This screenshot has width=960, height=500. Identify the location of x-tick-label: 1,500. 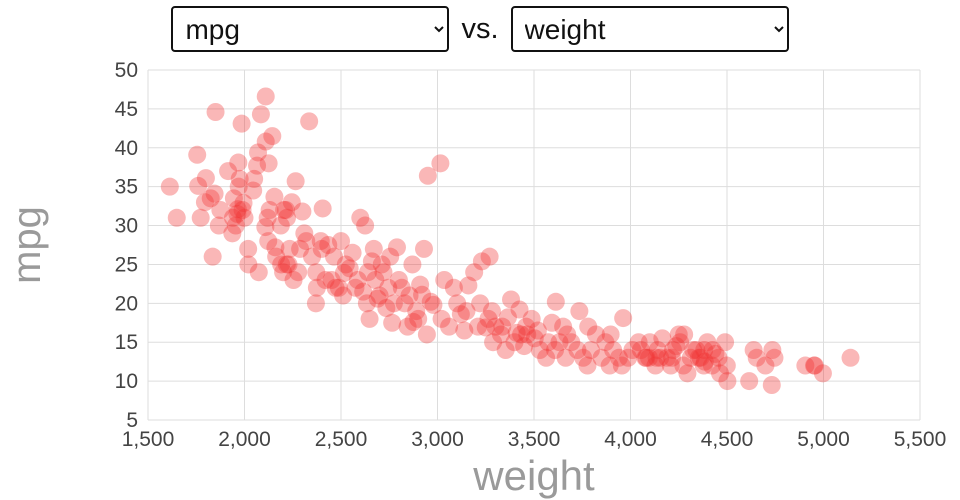
(148, 439).